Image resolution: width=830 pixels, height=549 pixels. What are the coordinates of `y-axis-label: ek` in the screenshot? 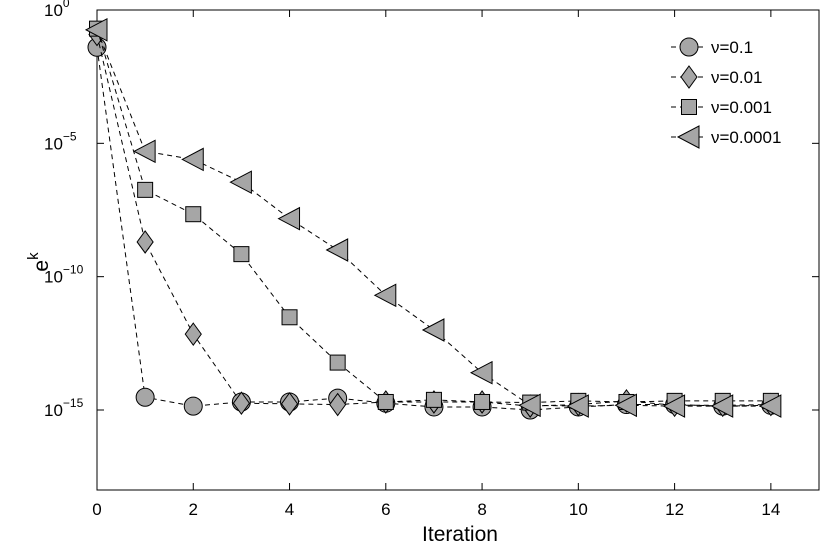 It's located at (39, 262).